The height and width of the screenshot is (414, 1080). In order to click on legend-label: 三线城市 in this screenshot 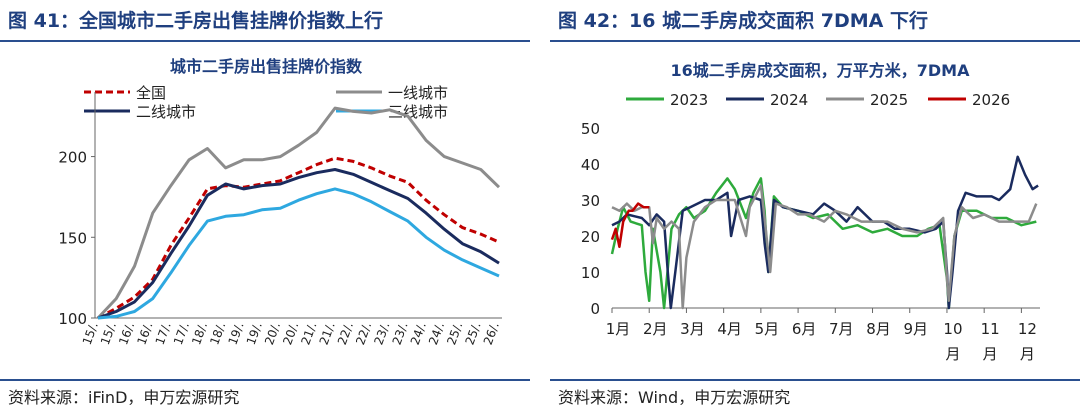, I will do `click(418, 112)`.